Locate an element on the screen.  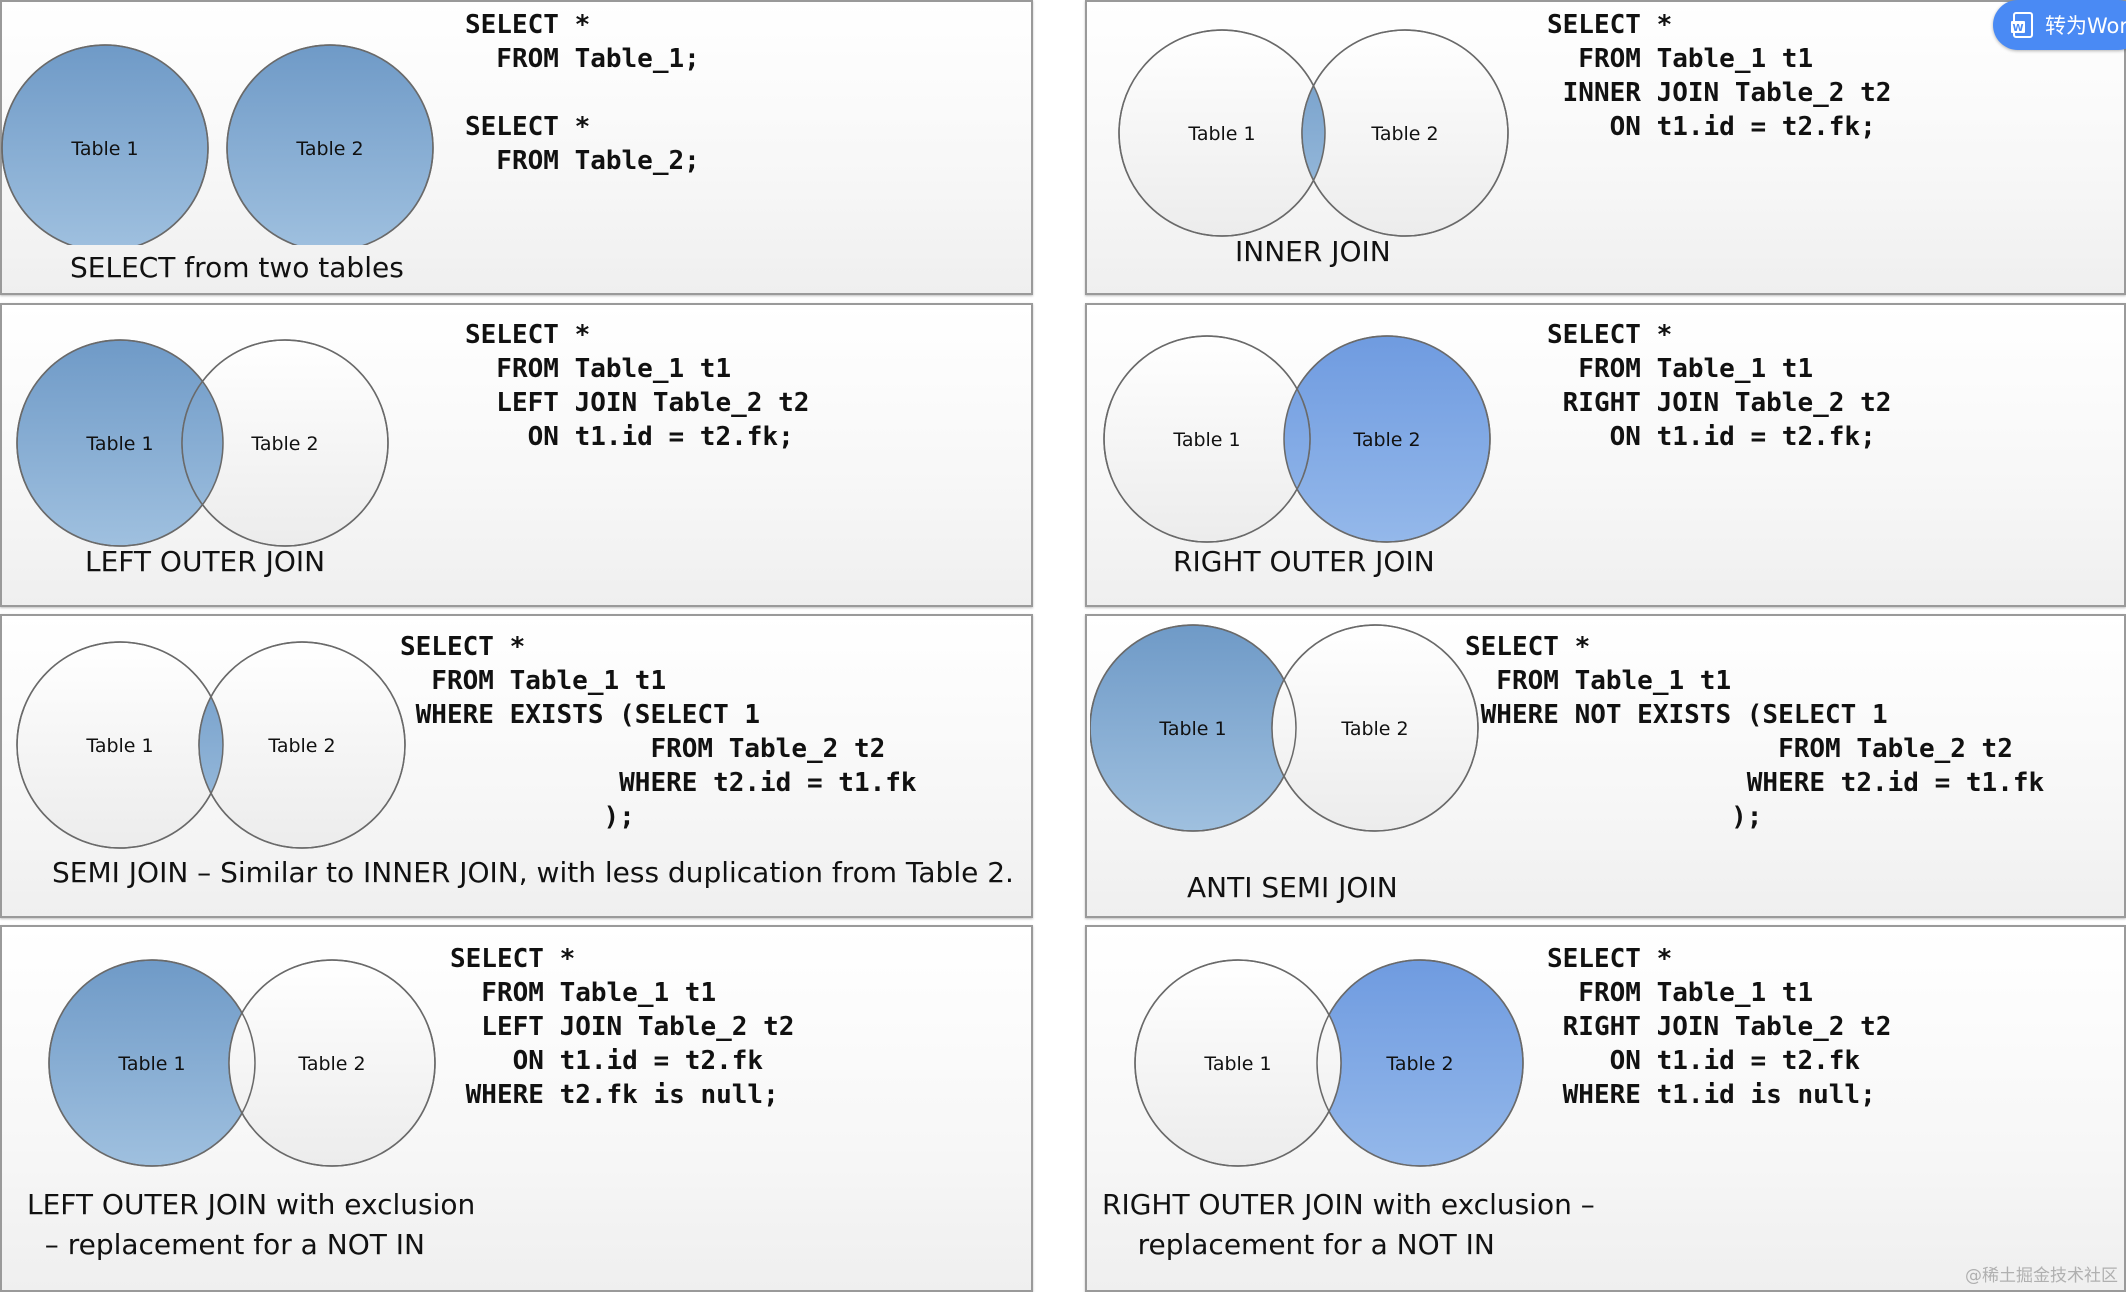
caption-anti-semi-join: ANTI SEMI JOIN is located at coordinates (1292, 887).